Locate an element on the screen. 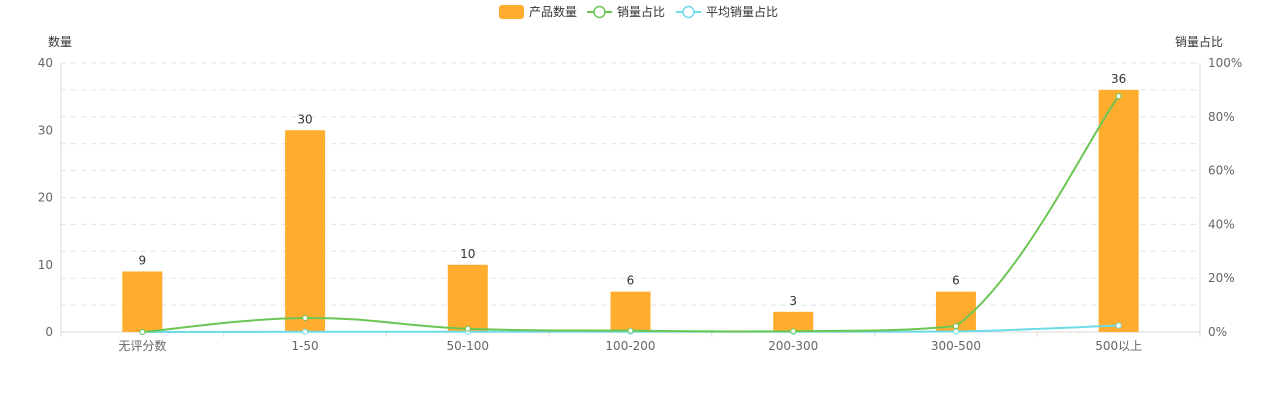  legend-marker-avg-sales-share is located at coordinates (688, 12).